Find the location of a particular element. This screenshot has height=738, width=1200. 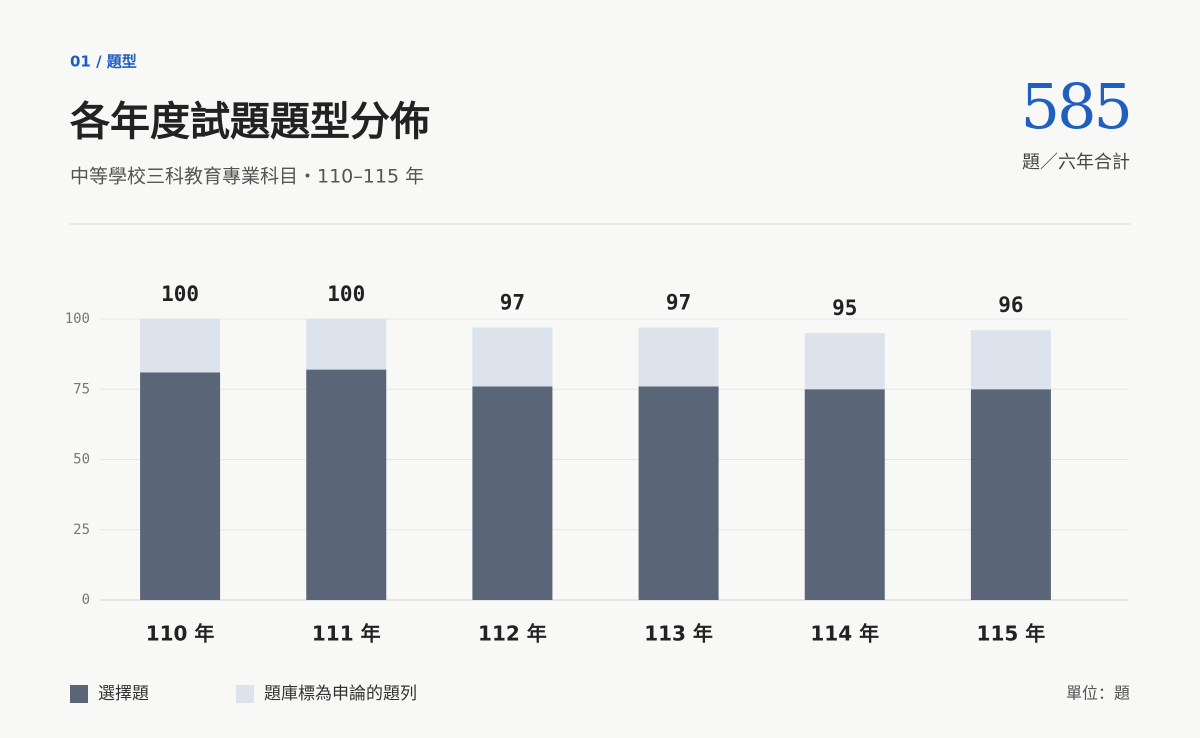

summary-value: 585 is located at coordinates (1075, 106).